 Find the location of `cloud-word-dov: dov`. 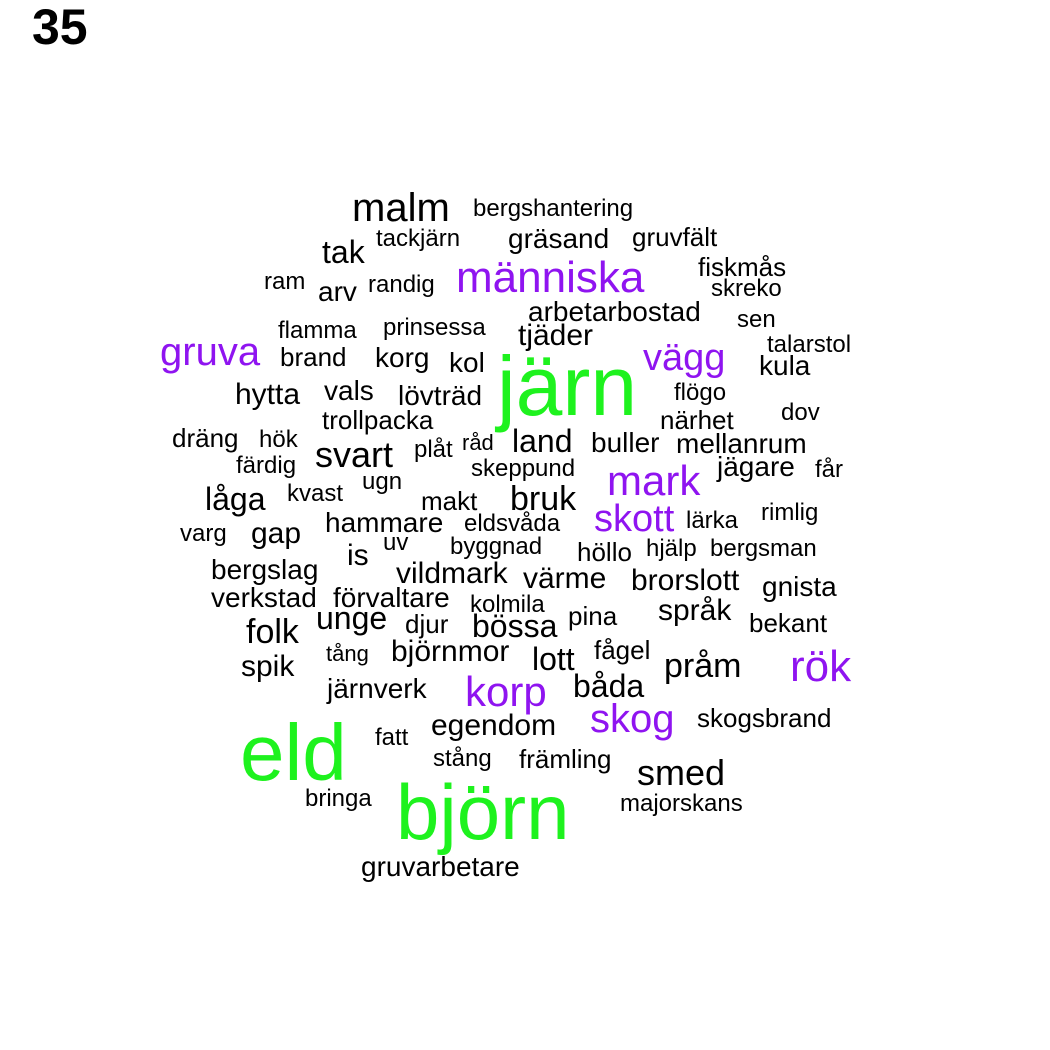

cloud-word-dov: dov is located at coordinates (800, 413).